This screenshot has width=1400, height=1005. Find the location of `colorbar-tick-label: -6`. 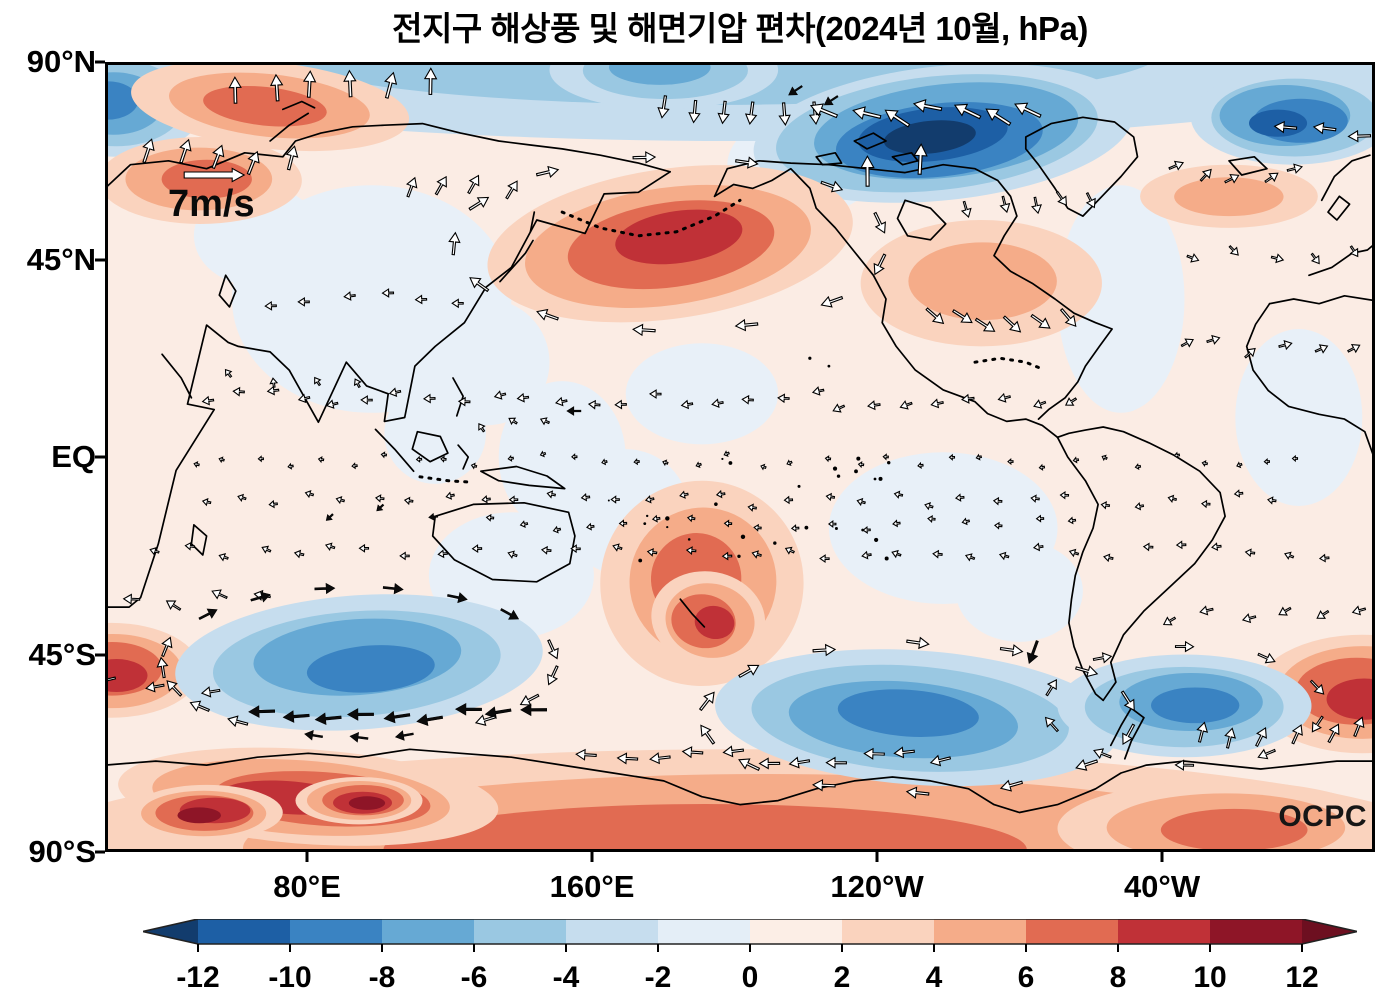

colorbar-tick-label: -6 is located at coordinates (474, 977).